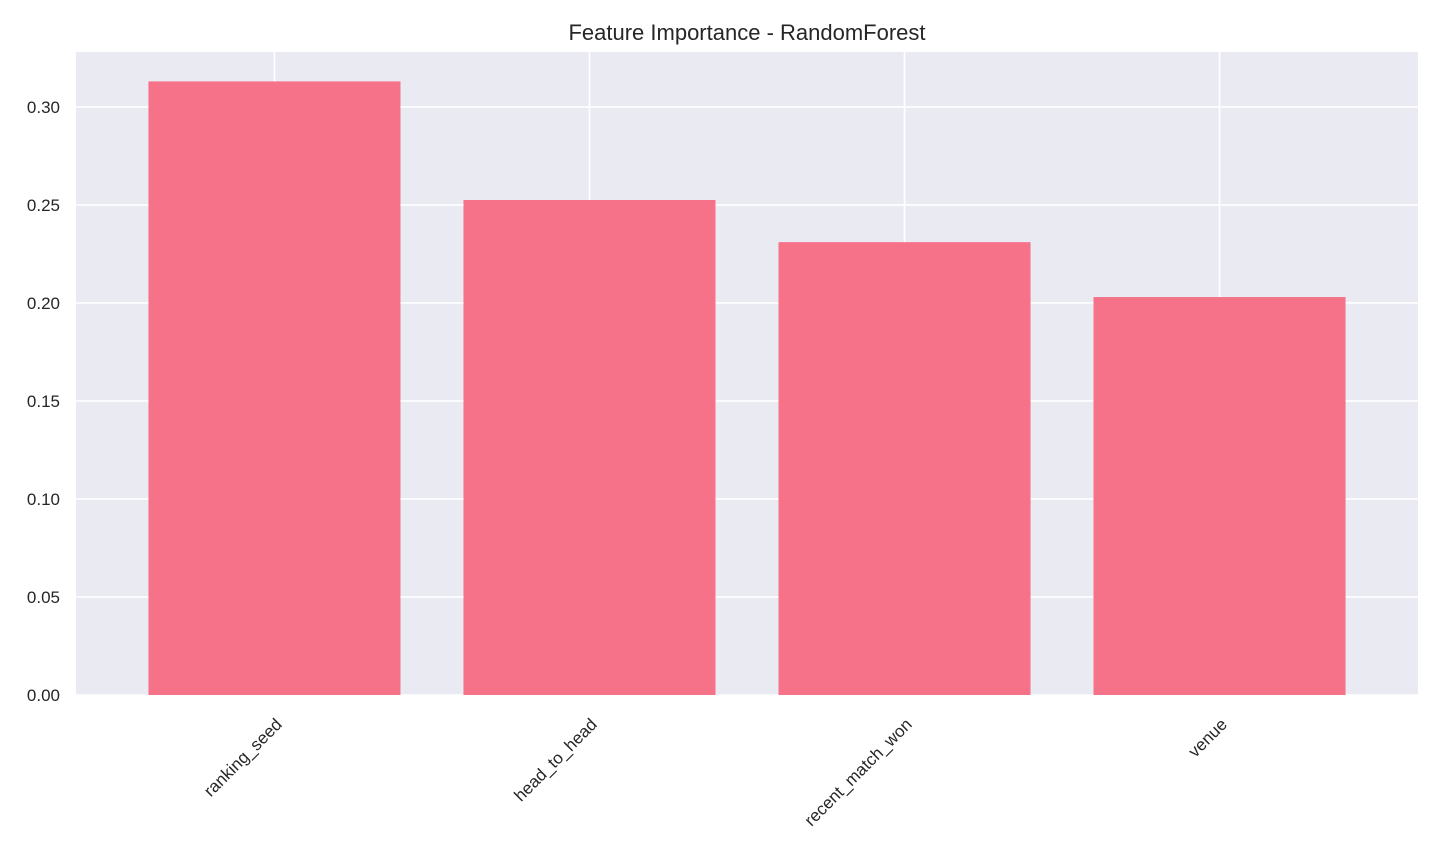 Image resolution: width=1440 pixels, height=864 pixels. Describe the element at coordinates (555, 760) in the screenshot. I see `x-tick-label: head_to_head` at that location.